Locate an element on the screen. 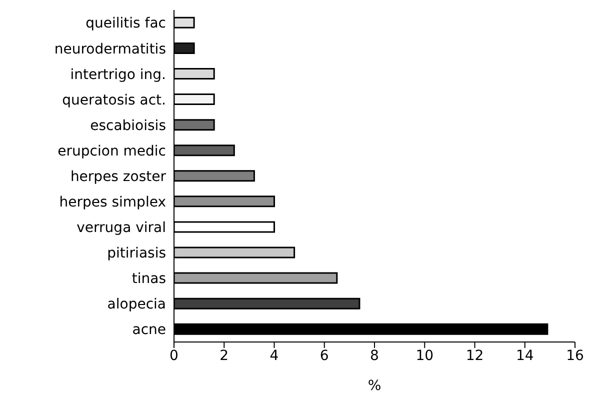  y-tick-label: alopecia is located at coordinates (136, 304).